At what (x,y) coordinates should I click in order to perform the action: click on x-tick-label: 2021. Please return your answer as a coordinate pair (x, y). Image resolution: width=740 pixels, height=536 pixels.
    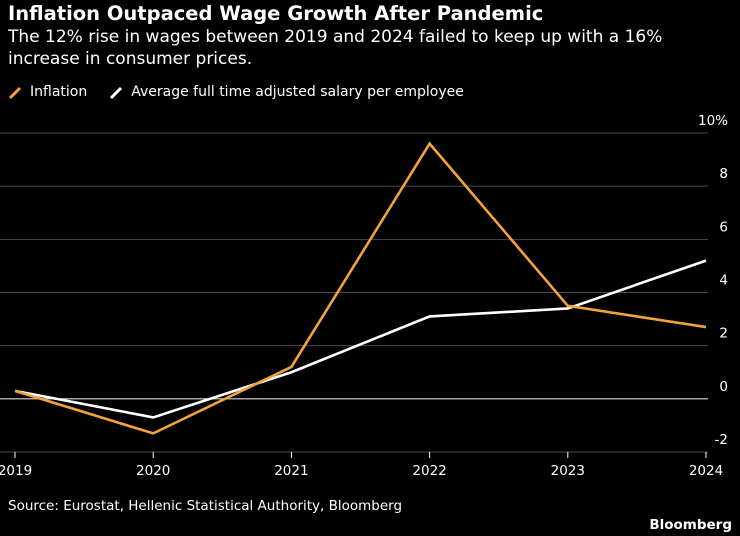
    Looking at the image, I should click on (291, 471).